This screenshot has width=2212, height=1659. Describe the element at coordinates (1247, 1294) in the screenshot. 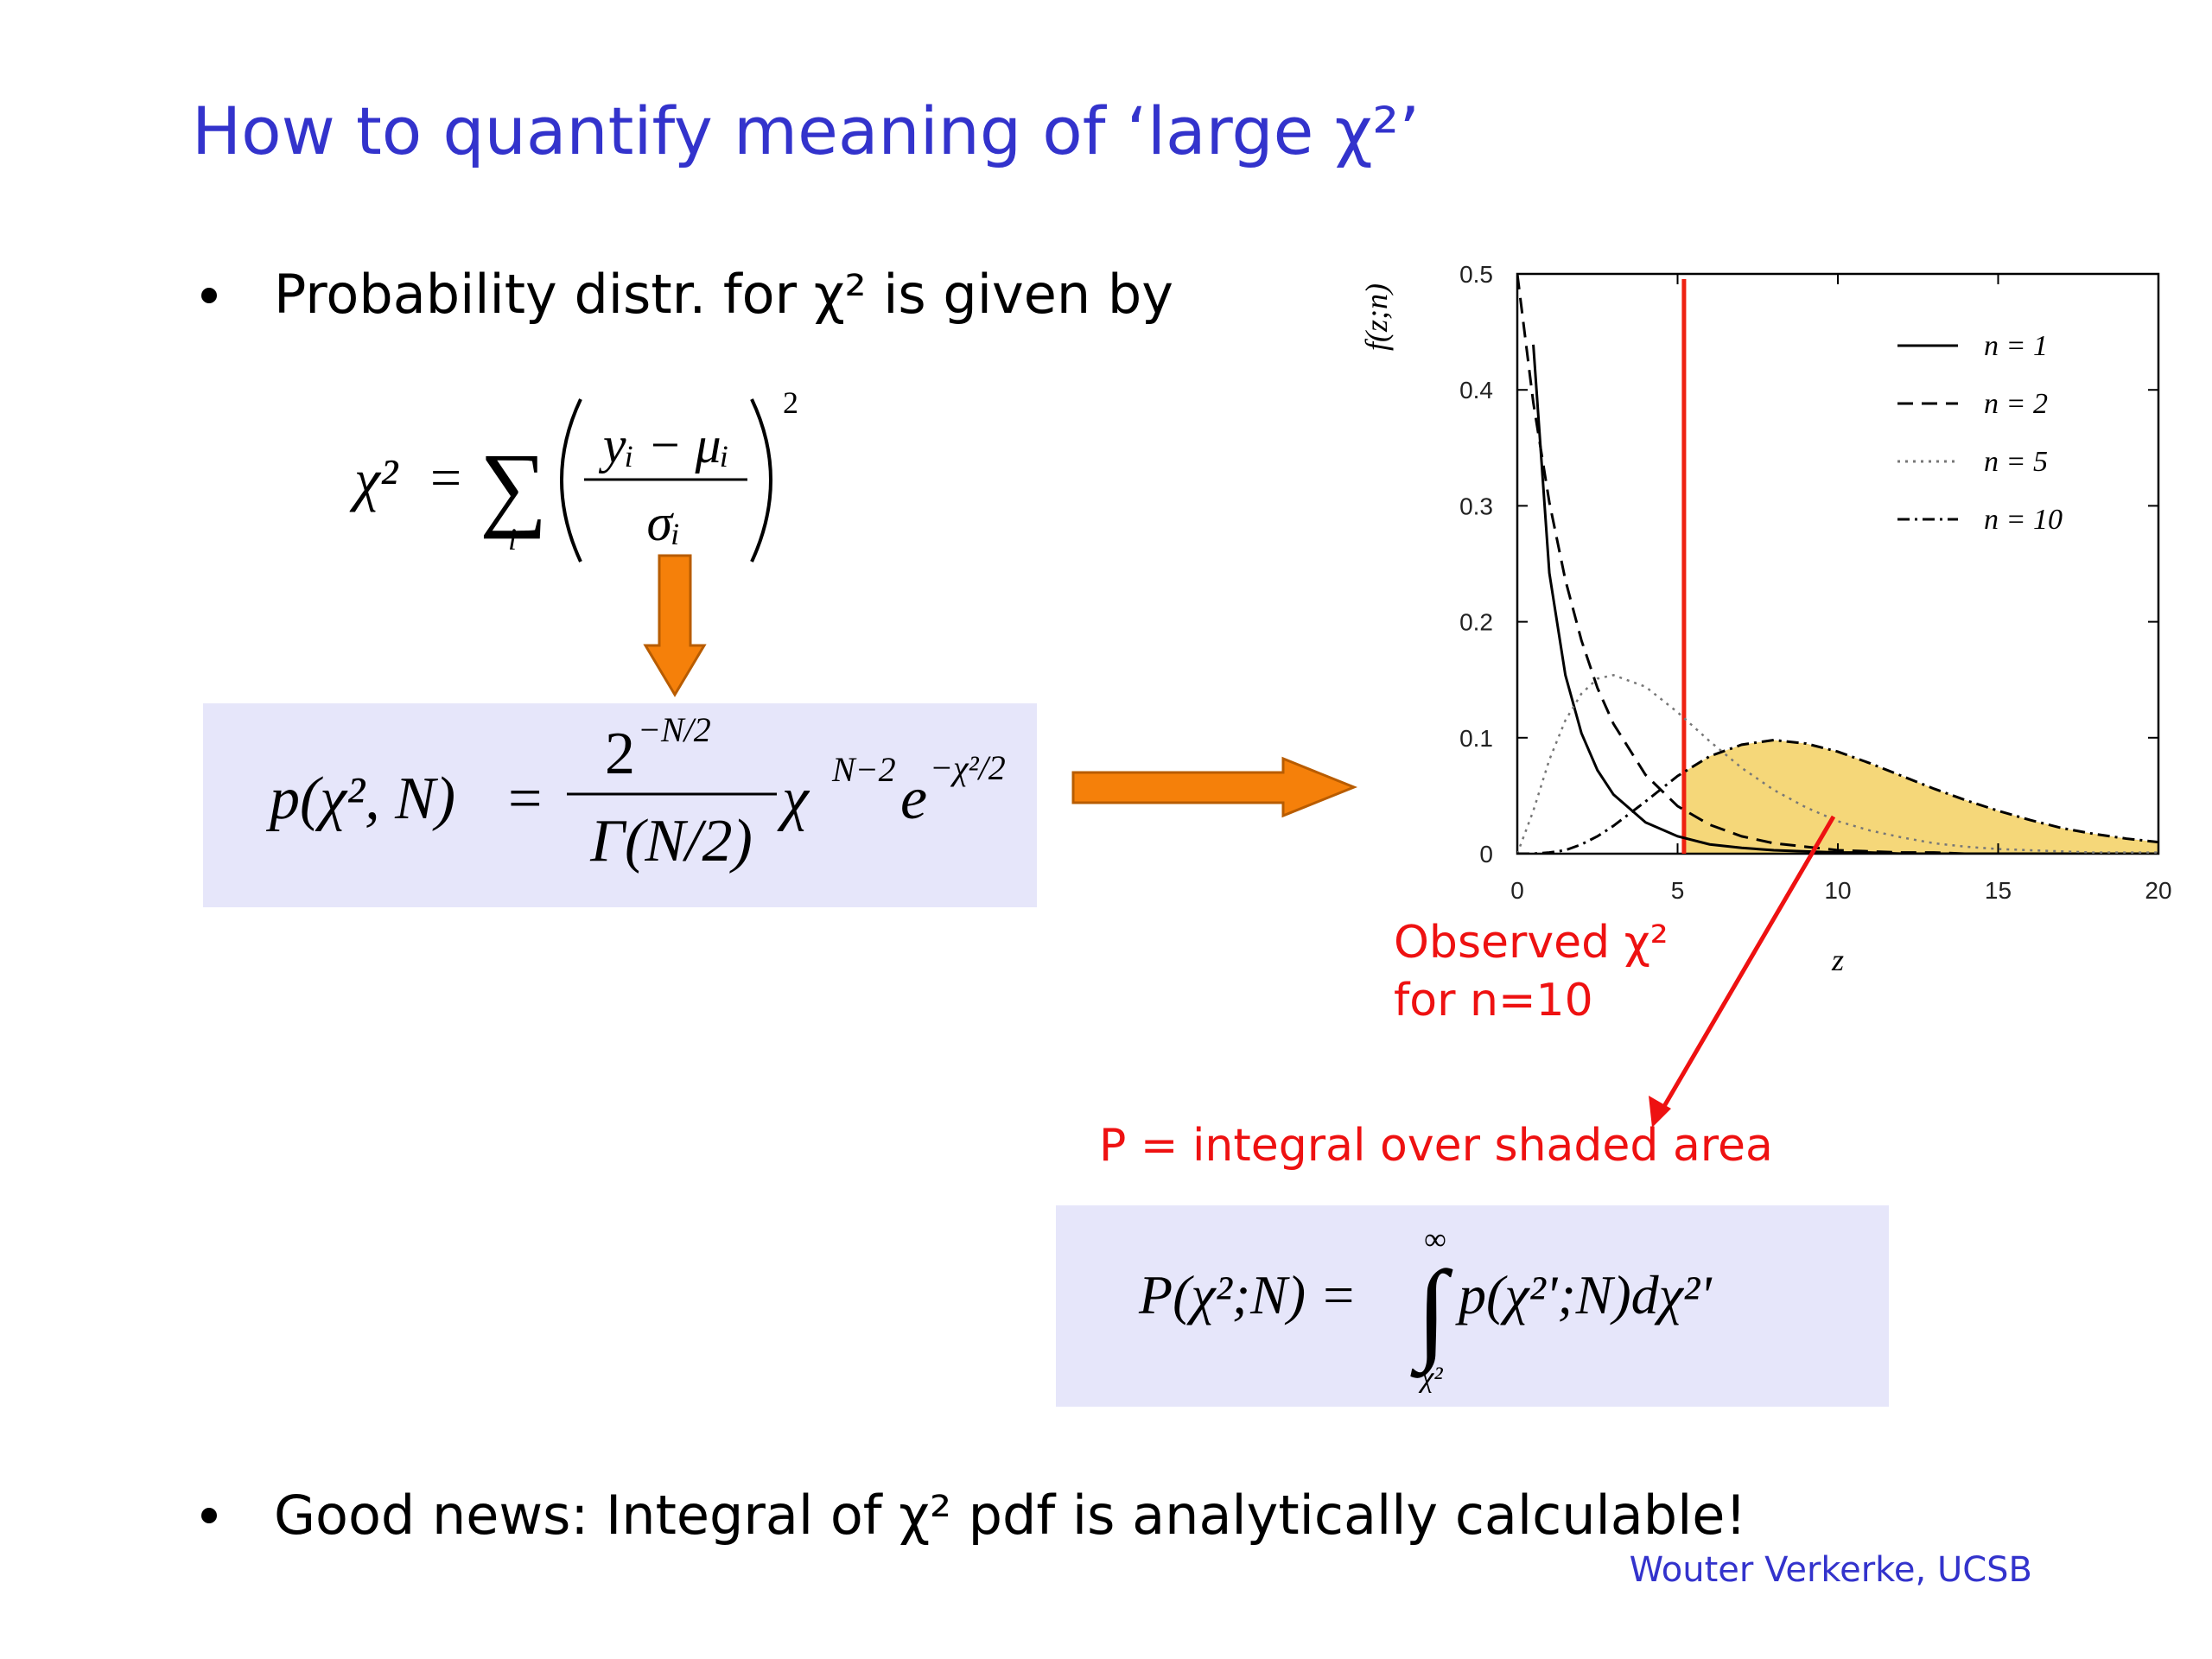

I see `formula-text: P(χ²;N) =` at that location.